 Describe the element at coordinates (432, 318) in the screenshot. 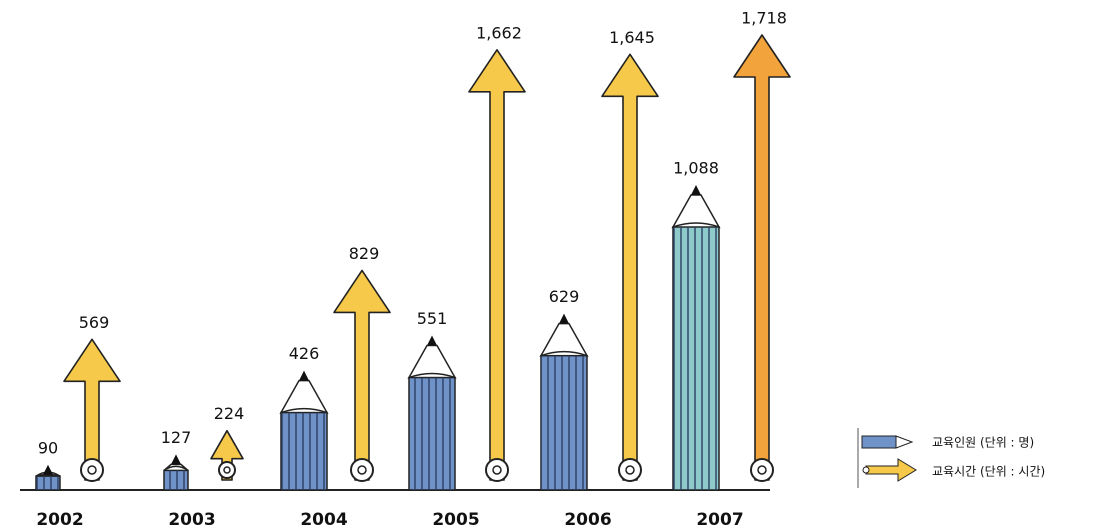

I see `value-label: 551` at that location.